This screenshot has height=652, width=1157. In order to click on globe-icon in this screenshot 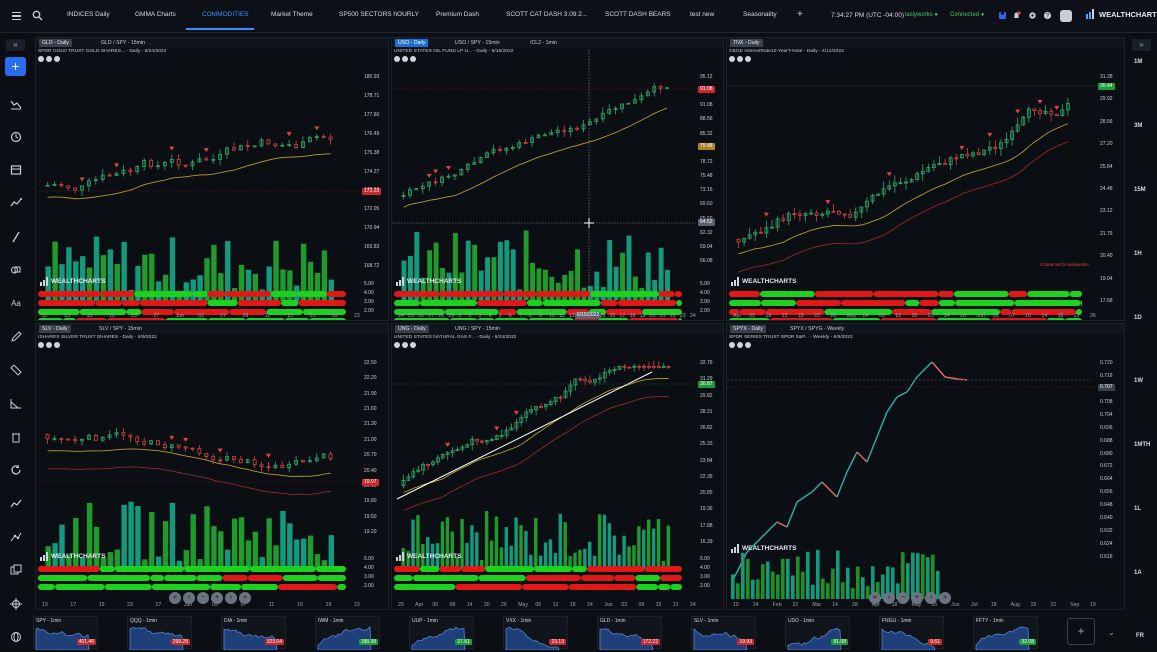, I will do `click(16, 637)`.